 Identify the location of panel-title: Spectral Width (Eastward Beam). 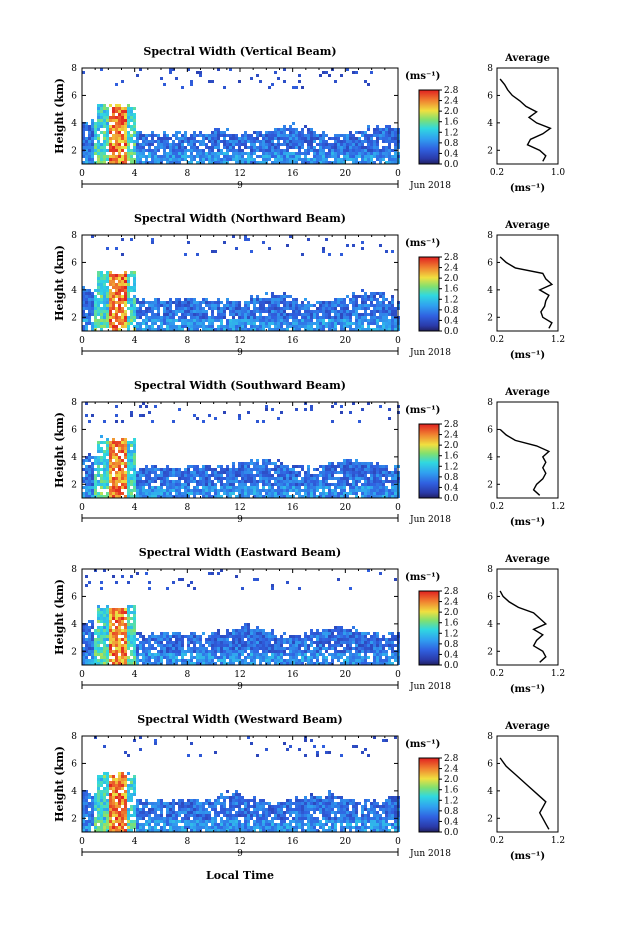
(240, 552).